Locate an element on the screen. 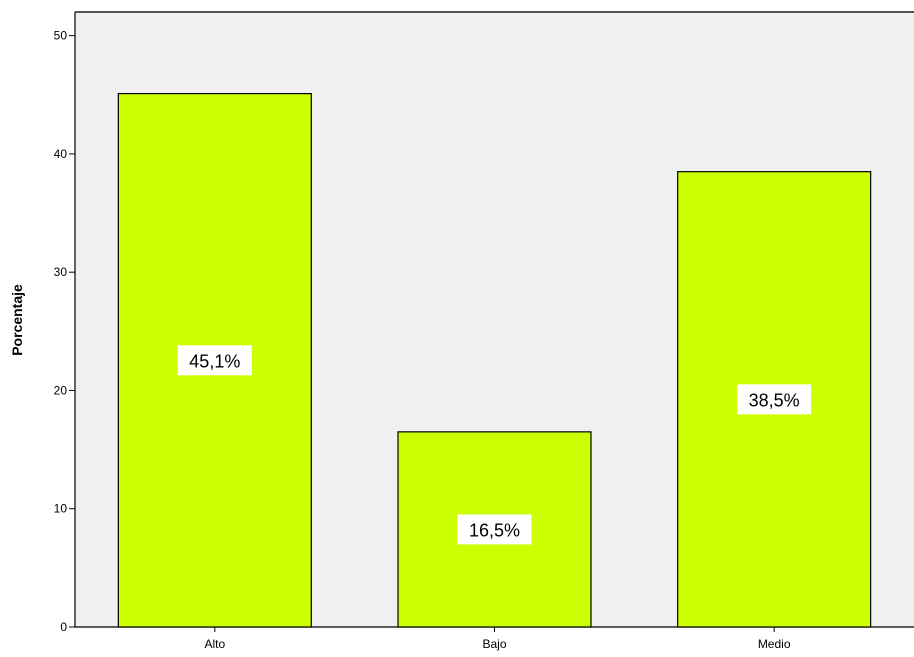 This screenshot has height=657, width=914. y-tick-label: 50 is located at coordinates (61, 36).